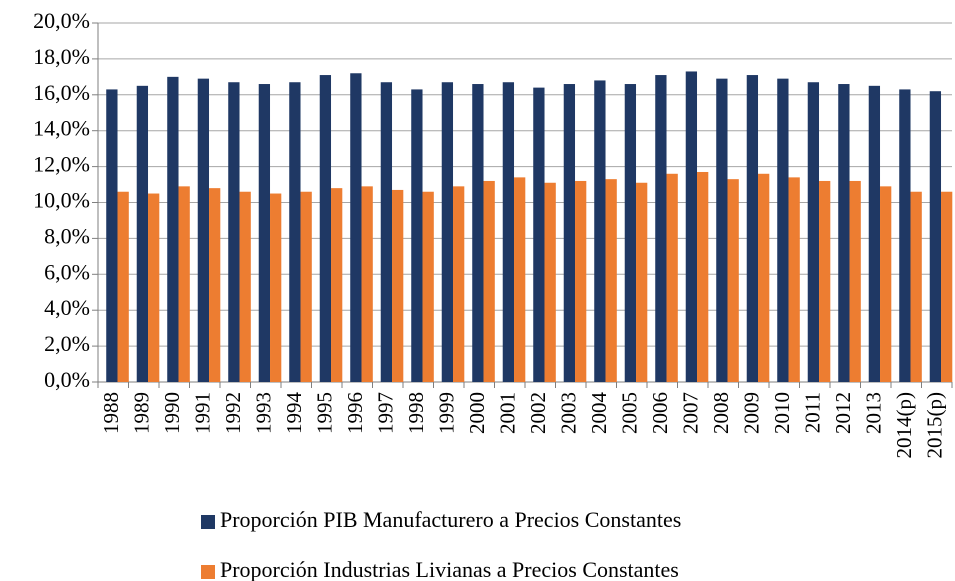 The image size is (955, 581). I want to click on y-tick-label: 0,0%, so click(67, 379).